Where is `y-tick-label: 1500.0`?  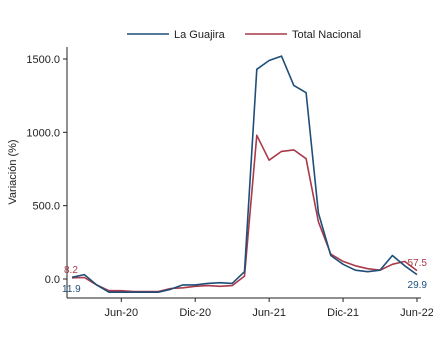 y-tick-label: 1500.0 is located at coordinates (43, 60).